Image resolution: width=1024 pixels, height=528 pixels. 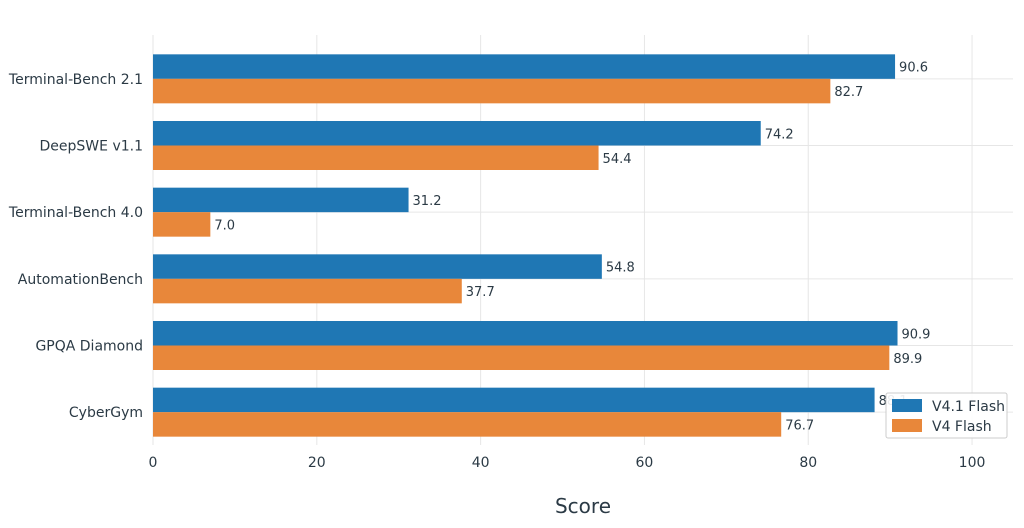 What do you see at coordinates (75, 80) in the screenshot?
I see `category-label: Terminal-Bench 2.1` at bounding box center [75, 80].